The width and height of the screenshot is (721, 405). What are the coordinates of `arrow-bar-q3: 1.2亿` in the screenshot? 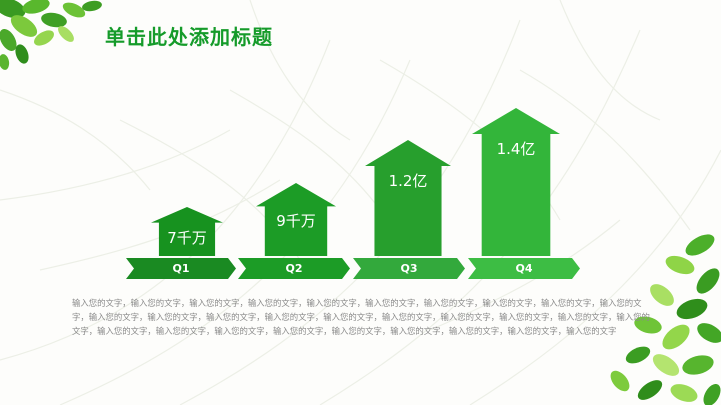 It's located at (408, 198).